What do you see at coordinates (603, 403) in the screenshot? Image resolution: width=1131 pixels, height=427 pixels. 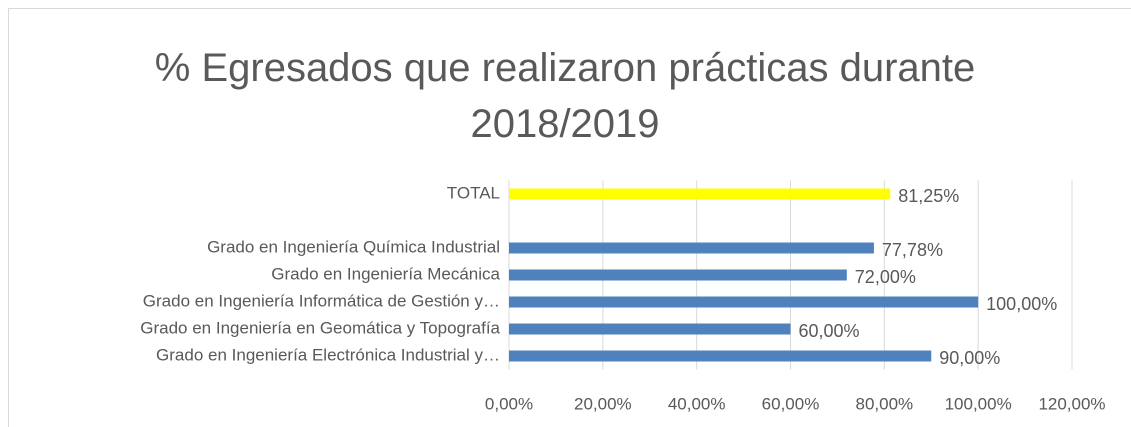 I see `x-tick-label: 20,00%` at bounding box center [603, 403].